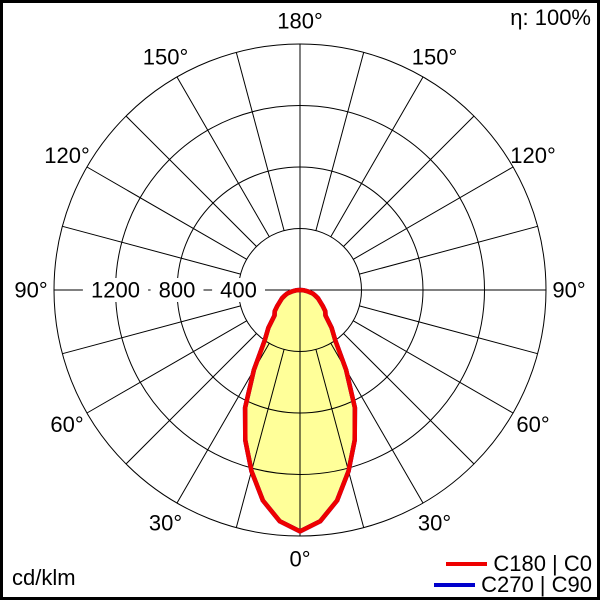  Describe the element at coordinates (165, 523) in the screenshot. I see `angle-label-30-left: 30°` at that location.